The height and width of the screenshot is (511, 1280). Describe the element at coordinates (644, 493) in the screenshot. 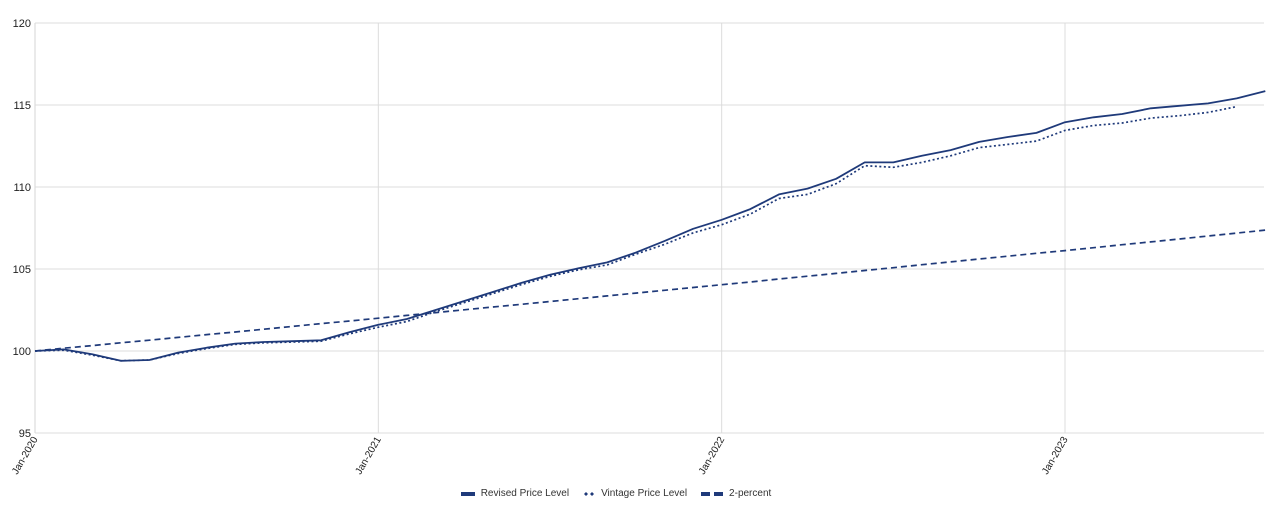

I see `legend-label: Vintage Price Level` at that location.